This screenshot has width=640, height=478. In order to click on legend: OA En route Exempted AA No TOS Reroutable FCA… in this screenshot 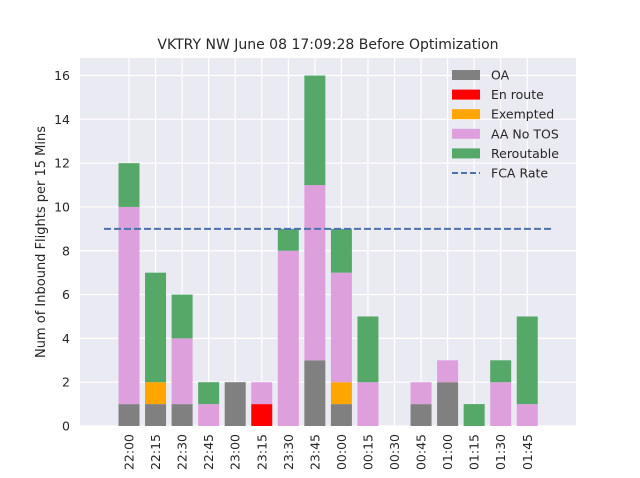, I will do `click(505, 124)`.